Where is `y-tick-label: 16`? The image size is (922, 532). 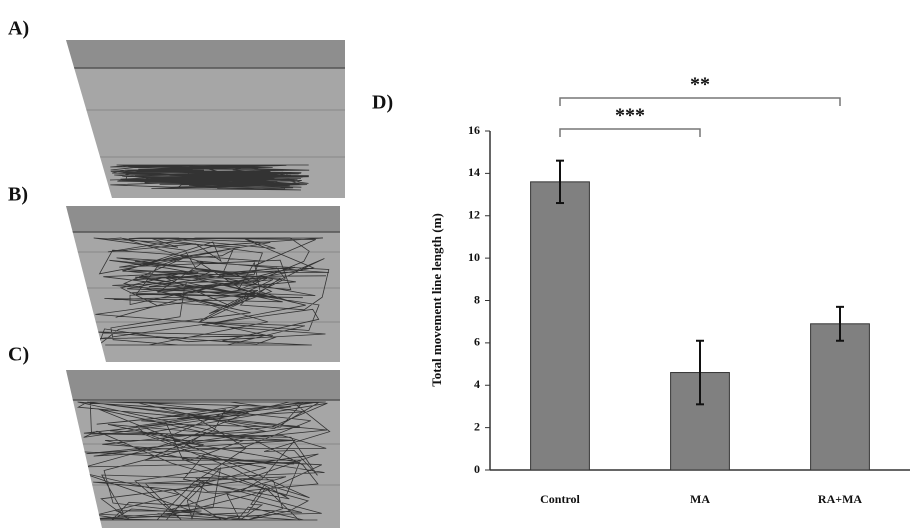
y-tick-label: 16 is located at coordinates (474, 130).